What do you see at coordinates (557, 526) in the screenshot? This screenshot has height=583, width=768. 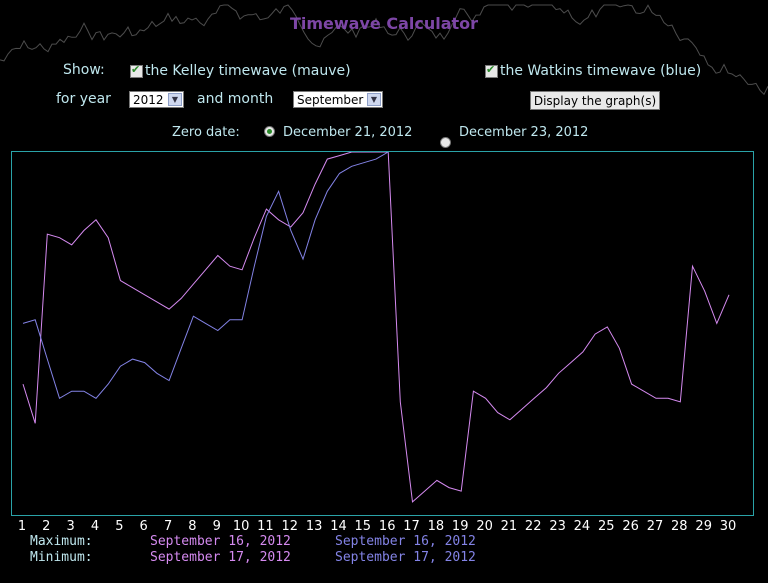 I see `x-tick-label: 23` at bounding box center [557, 526].